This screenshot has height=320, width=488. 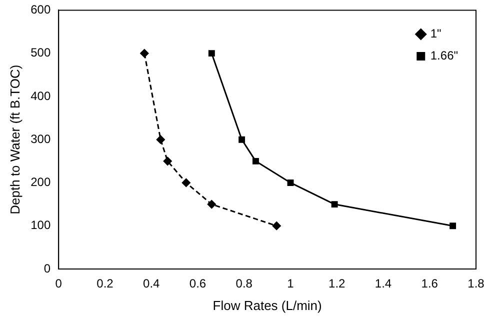 I want to click on x-tick-label: 1.2, so click(x=337, y=283).